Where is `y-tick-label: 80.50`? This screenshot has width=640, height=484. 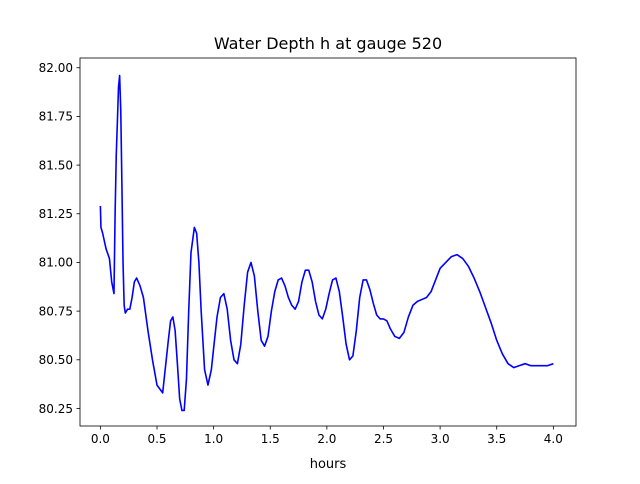 y-tick-label: 80.50 is located at coordinates (56, 360).